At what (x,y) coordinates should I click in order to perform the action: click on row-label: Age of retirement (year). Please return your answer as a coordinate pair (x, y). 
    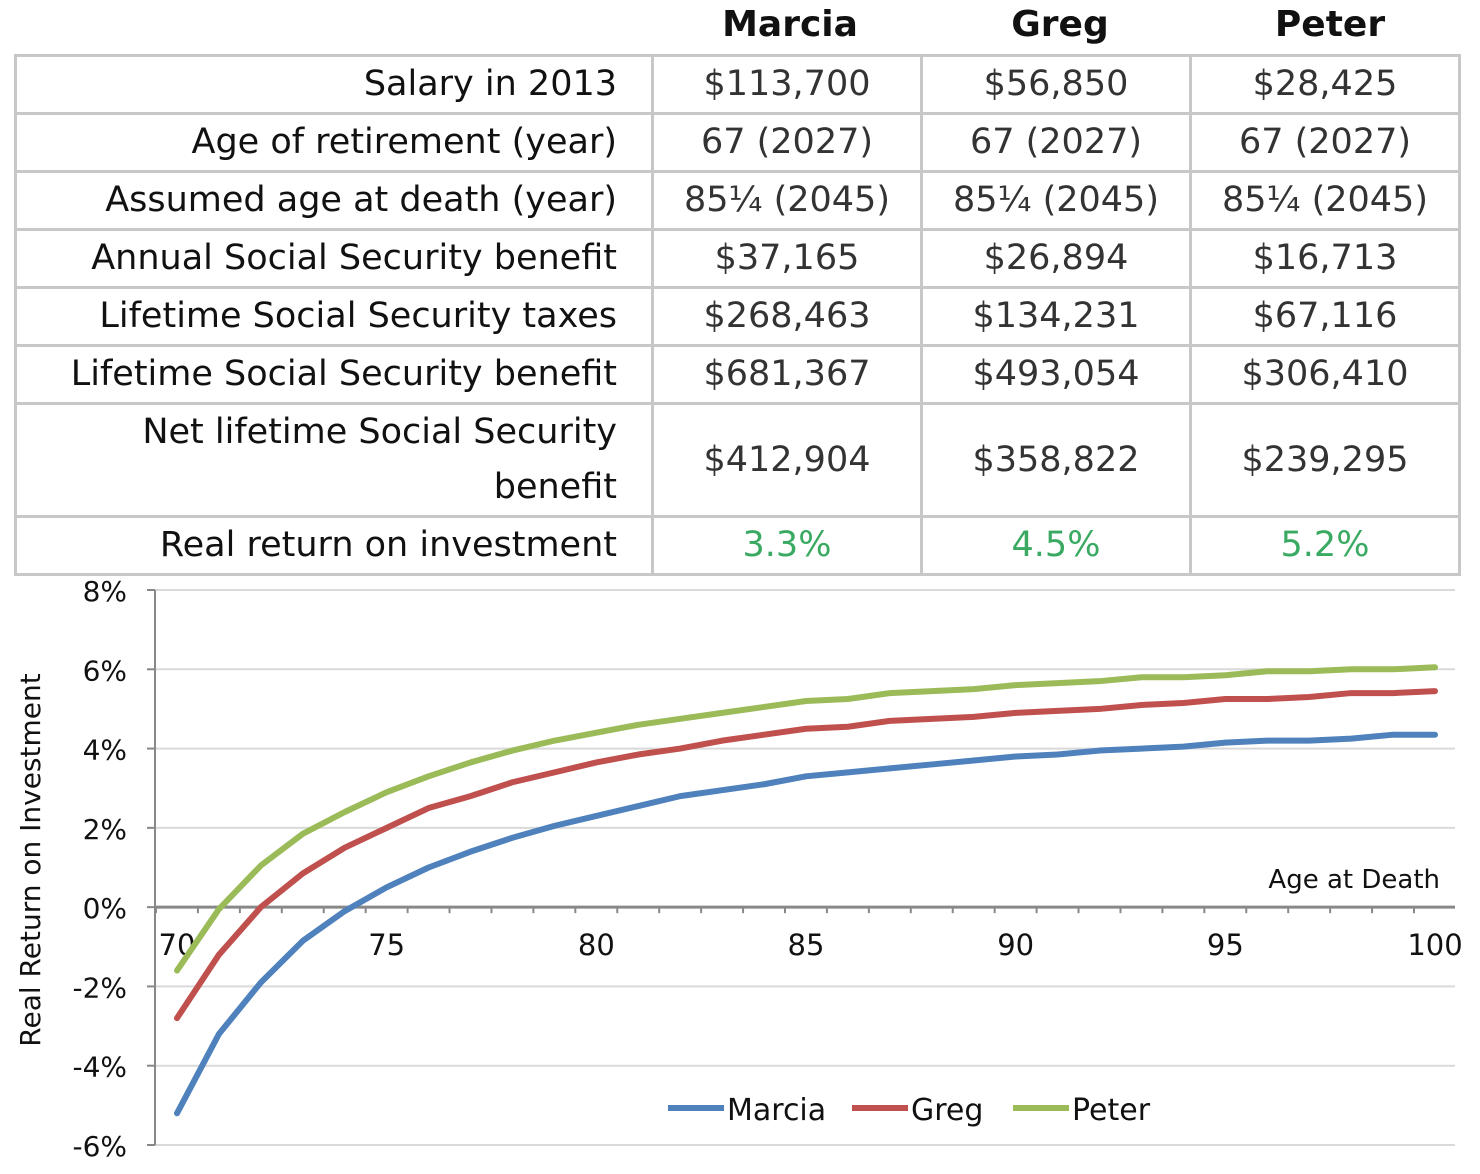
    Looking at the image, I should click on (334, 142).